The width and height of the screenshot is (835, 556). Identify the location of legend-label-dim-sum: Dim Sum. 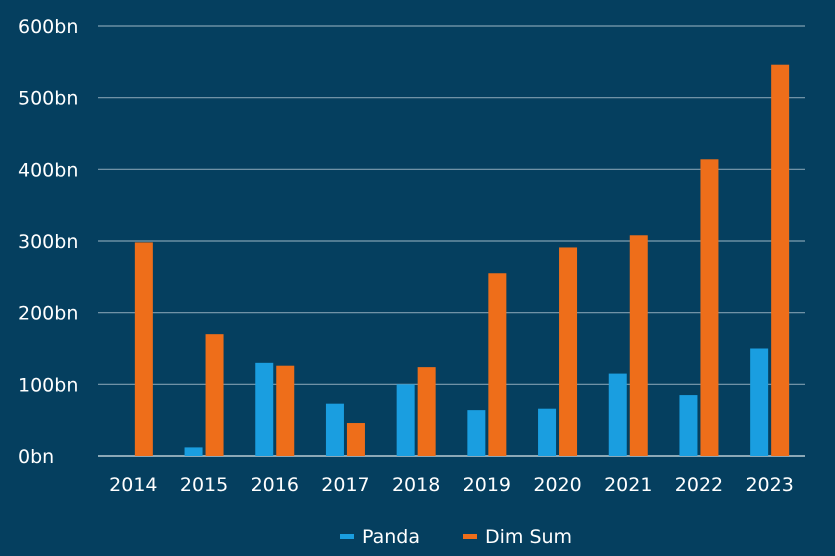
(528, 537).